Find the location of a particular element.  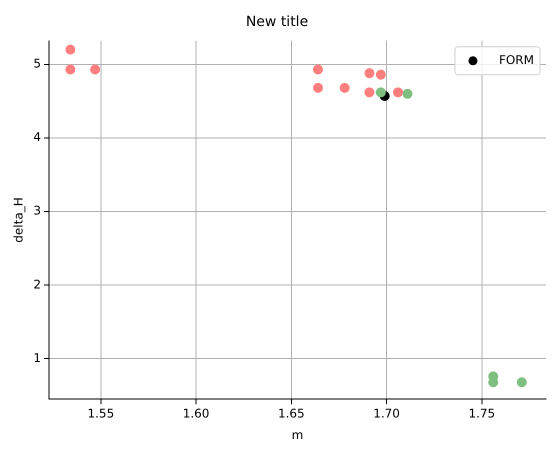

x-tick-label: 1.55 is located at coordinates (100, 413).